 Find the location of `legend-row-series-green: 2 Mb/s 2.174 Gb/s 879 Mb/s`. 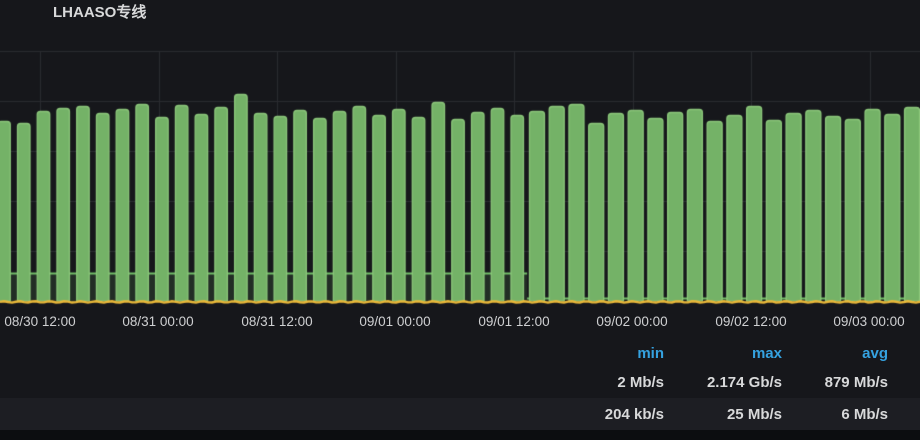

legend-row-series-green: 2 Mb/s 2.174 Gb/s 879 Mb/s is located at coordinates (460, 382).